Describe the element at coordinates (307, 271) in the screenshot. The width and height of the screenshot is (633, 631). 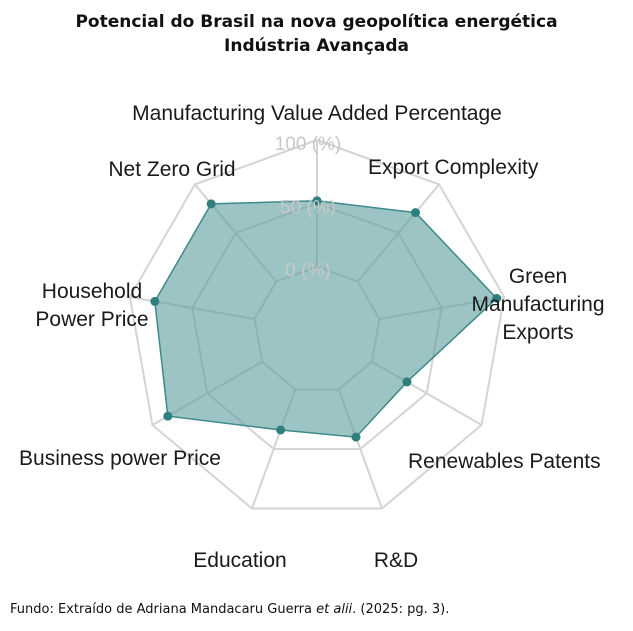
I see `tick-label-0: 0 (%)` at that location.